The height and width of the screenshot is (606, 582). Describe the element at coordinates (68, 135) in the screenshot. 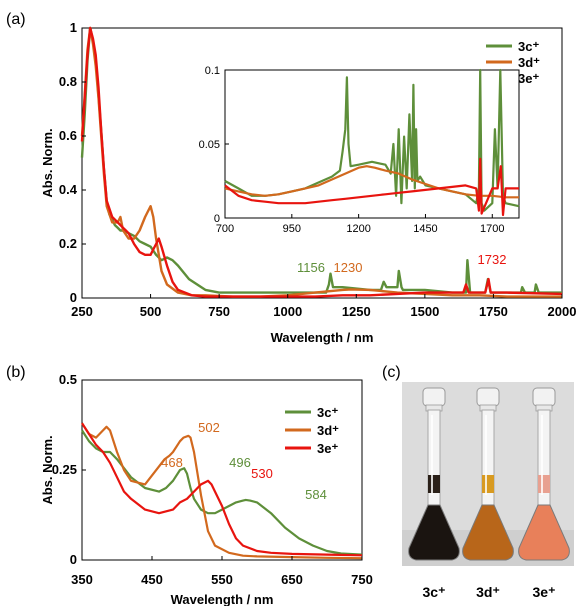

I see `chart-a-ytick-label: 0.6` at that location.